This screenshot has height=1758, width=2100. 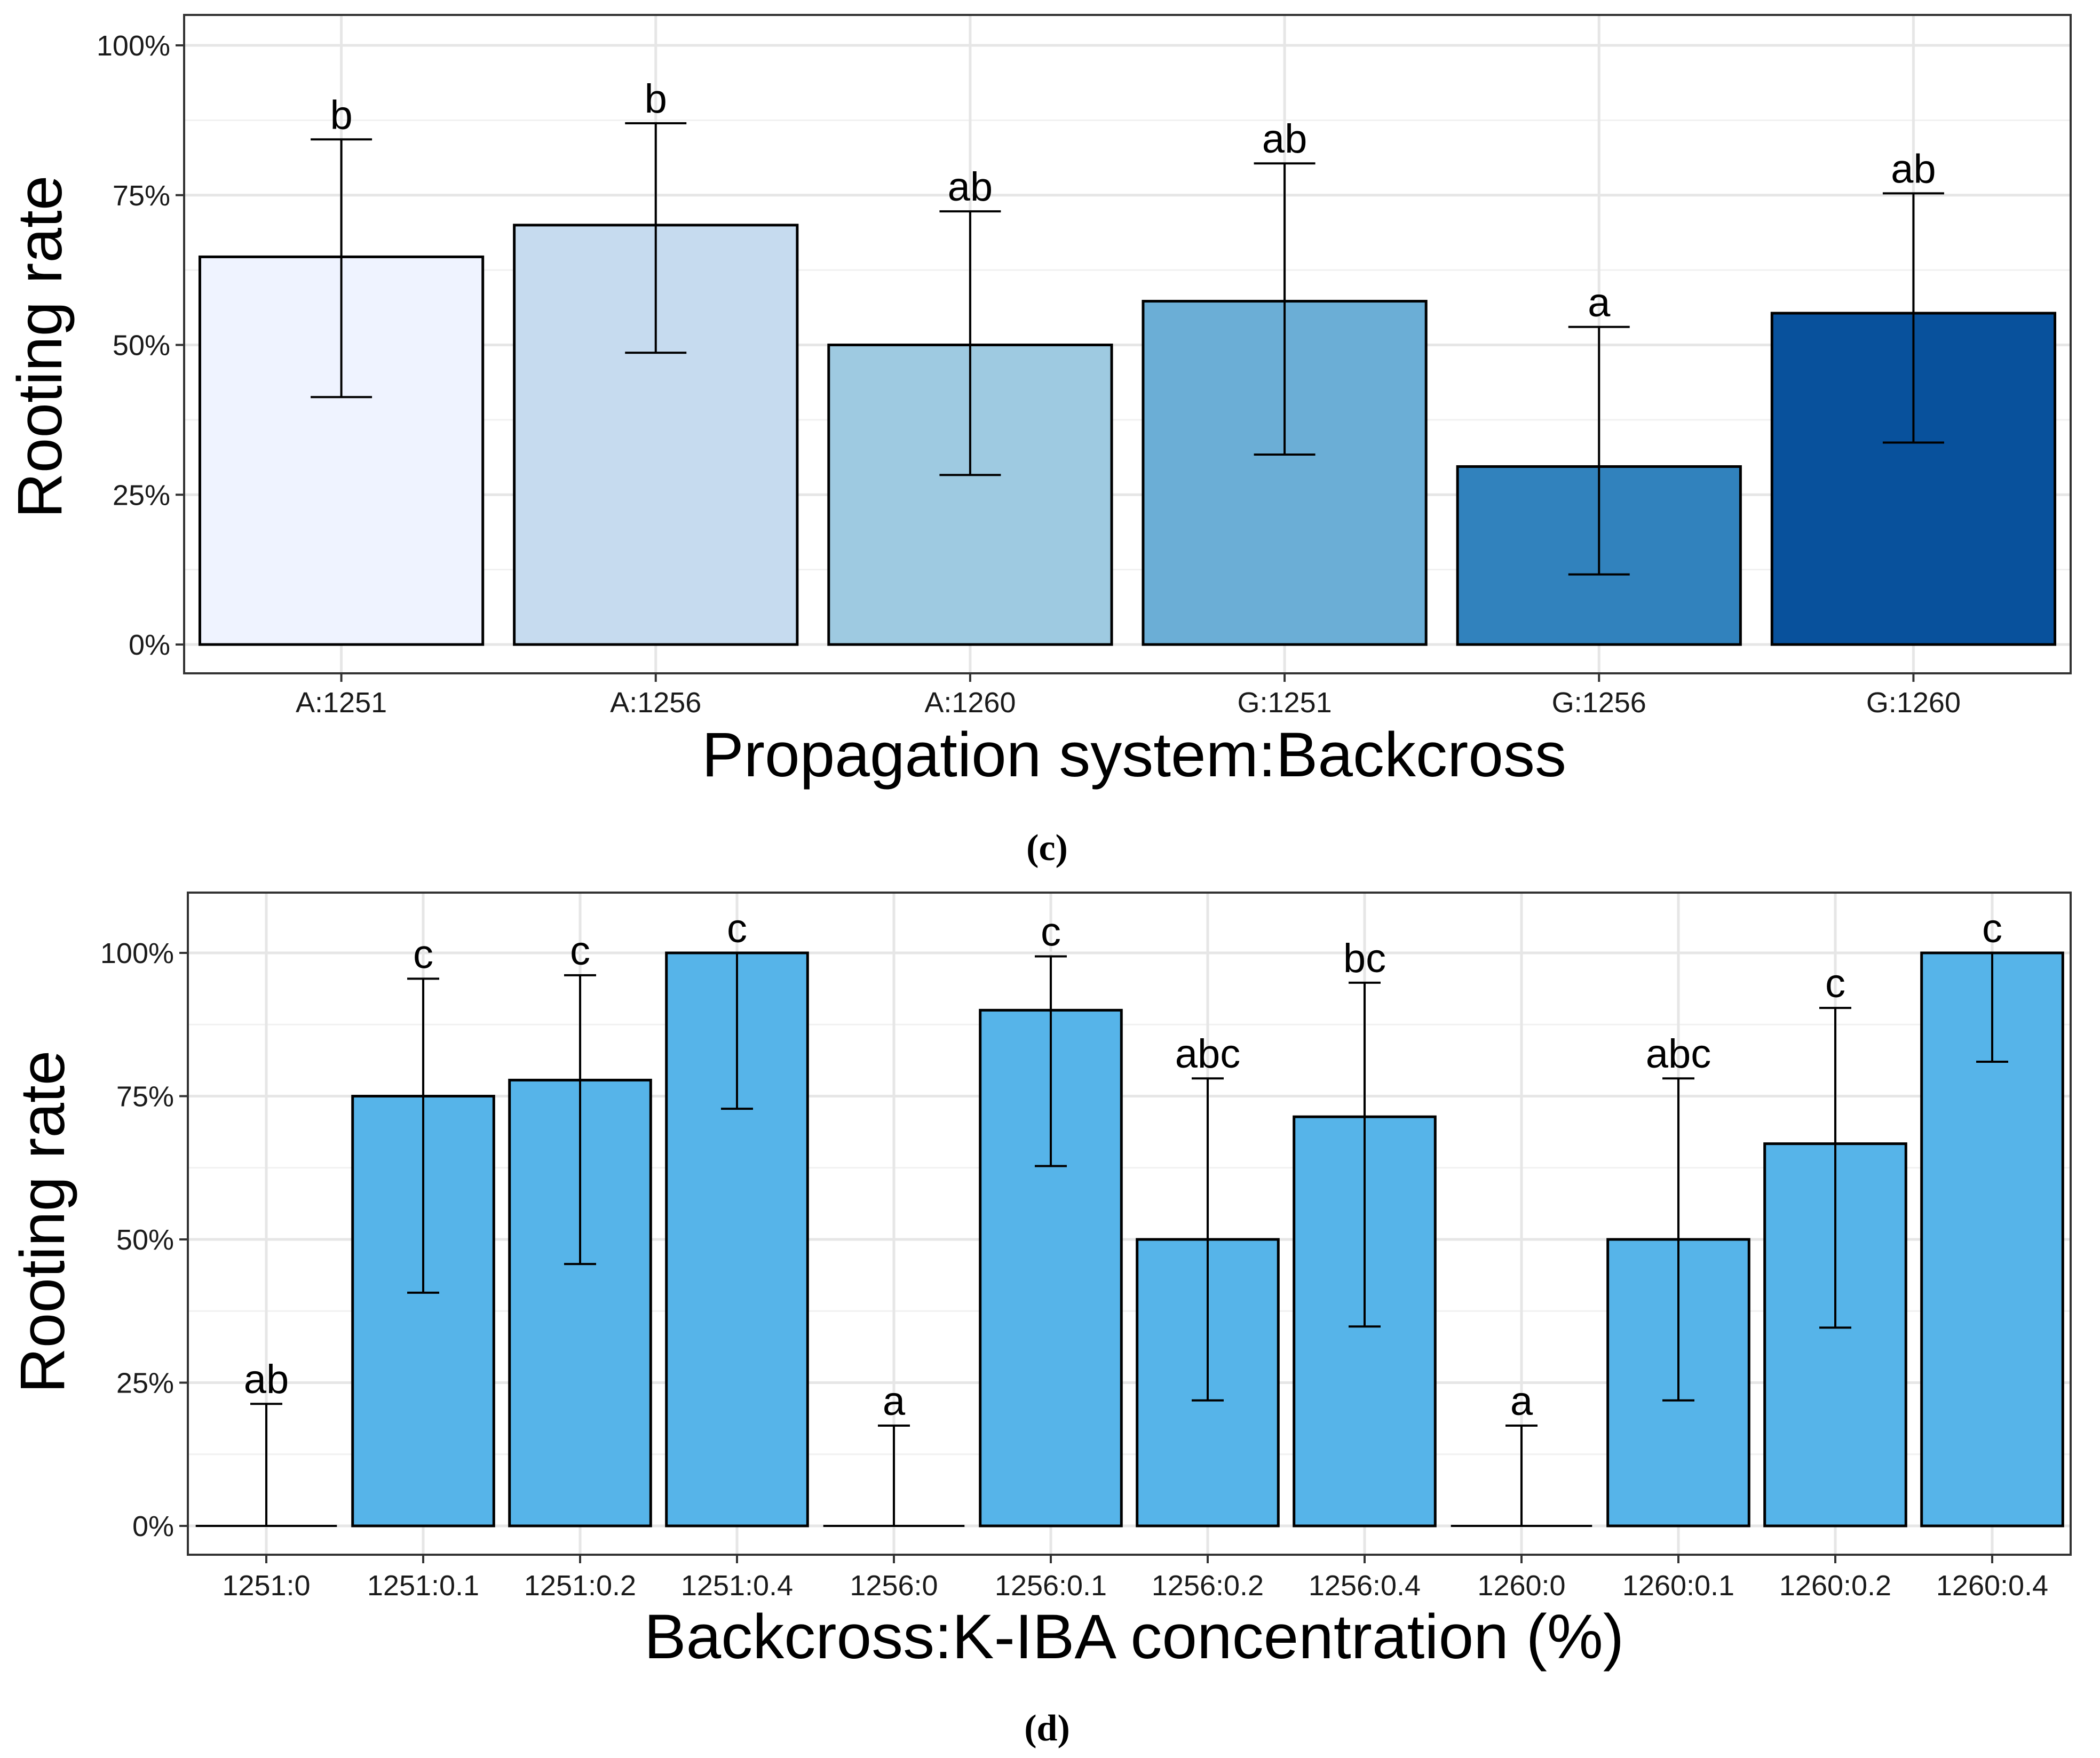 I want to click on x-tick-label: 1260:0.4, so click(x=1992, y=1586).